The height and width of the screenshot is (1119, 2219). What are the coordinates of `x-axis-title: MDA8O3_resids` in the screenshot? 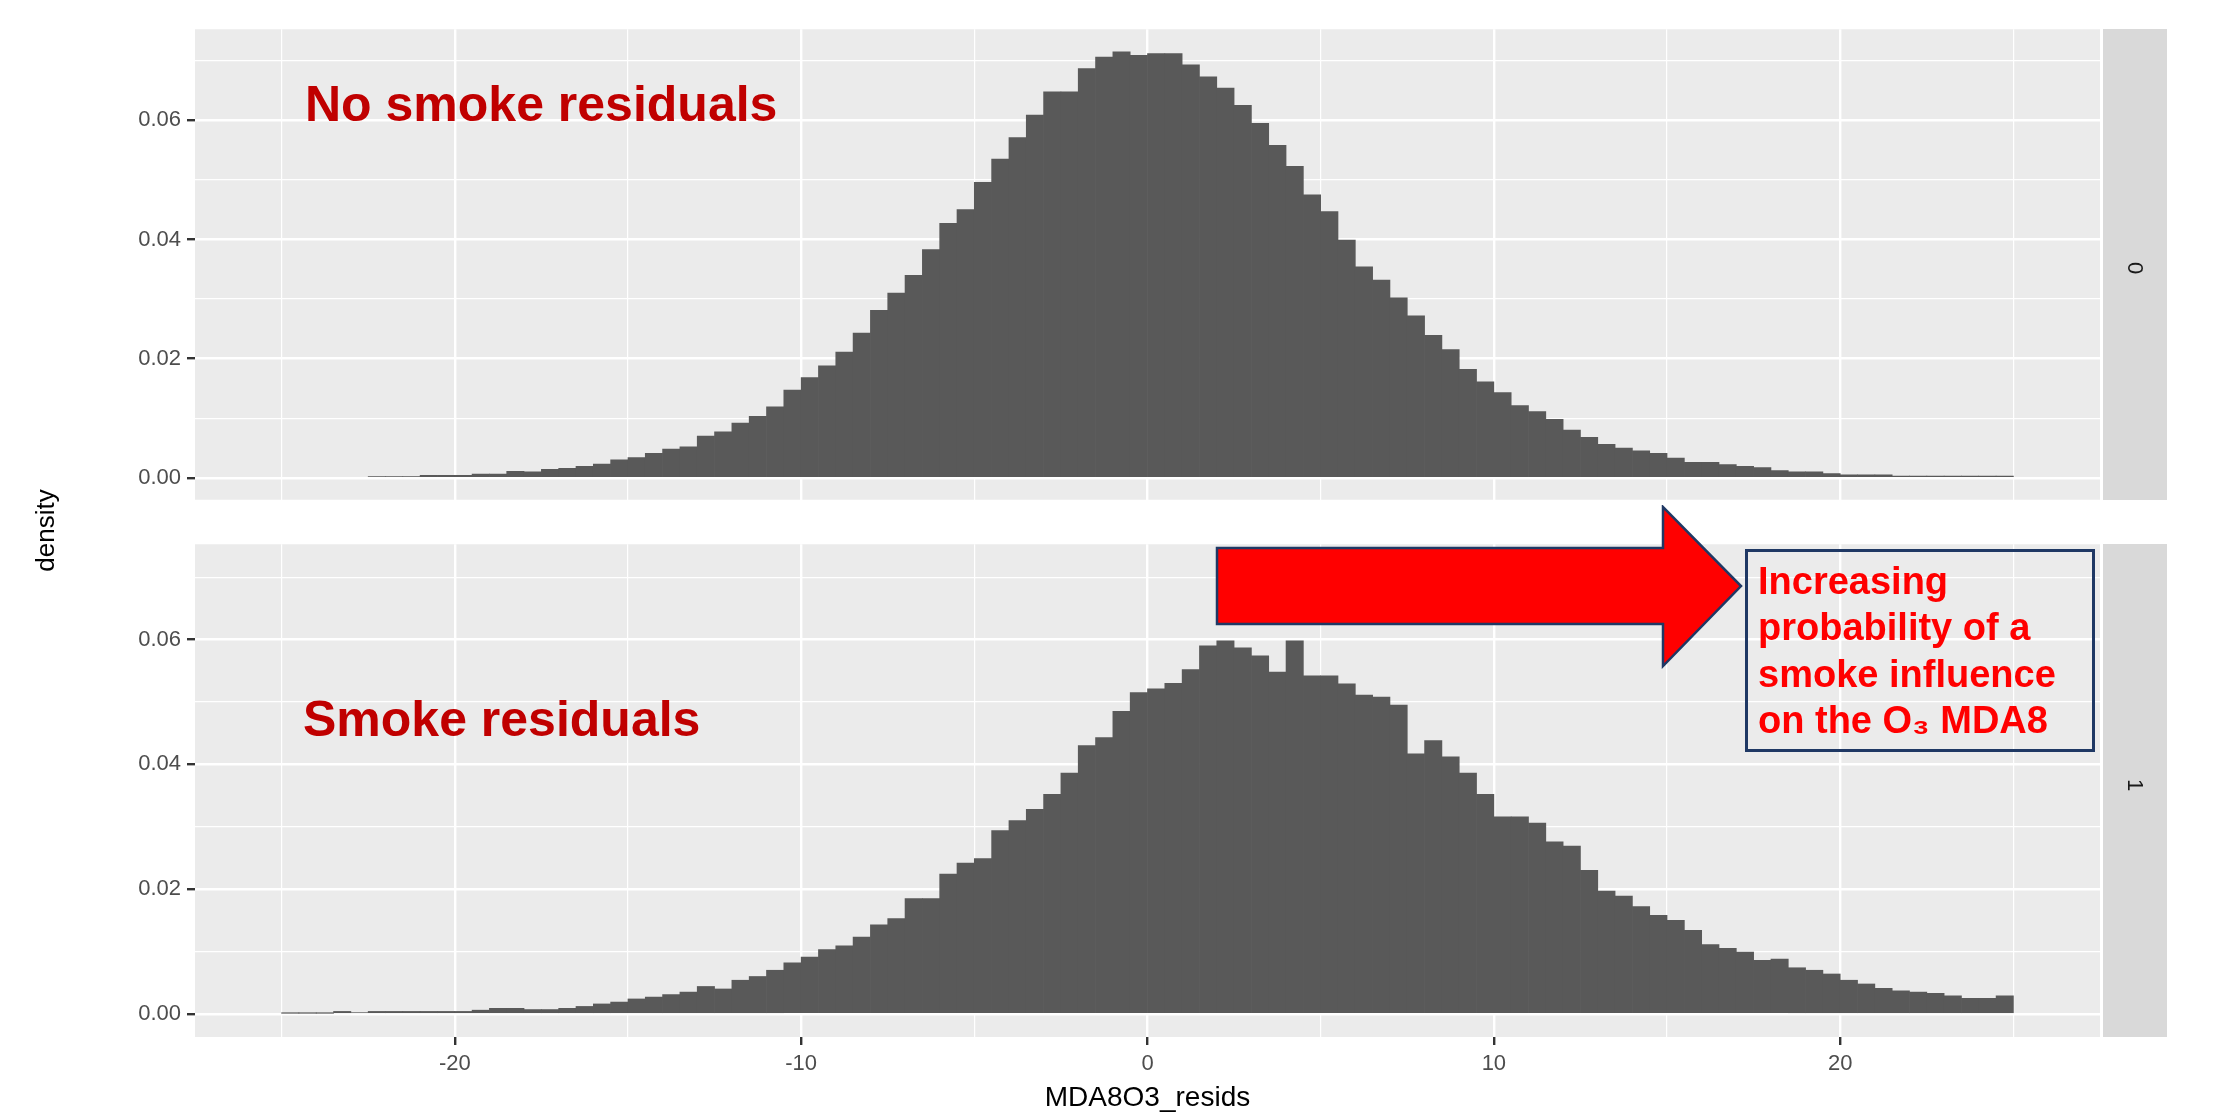 It's located at (1147, 1096).